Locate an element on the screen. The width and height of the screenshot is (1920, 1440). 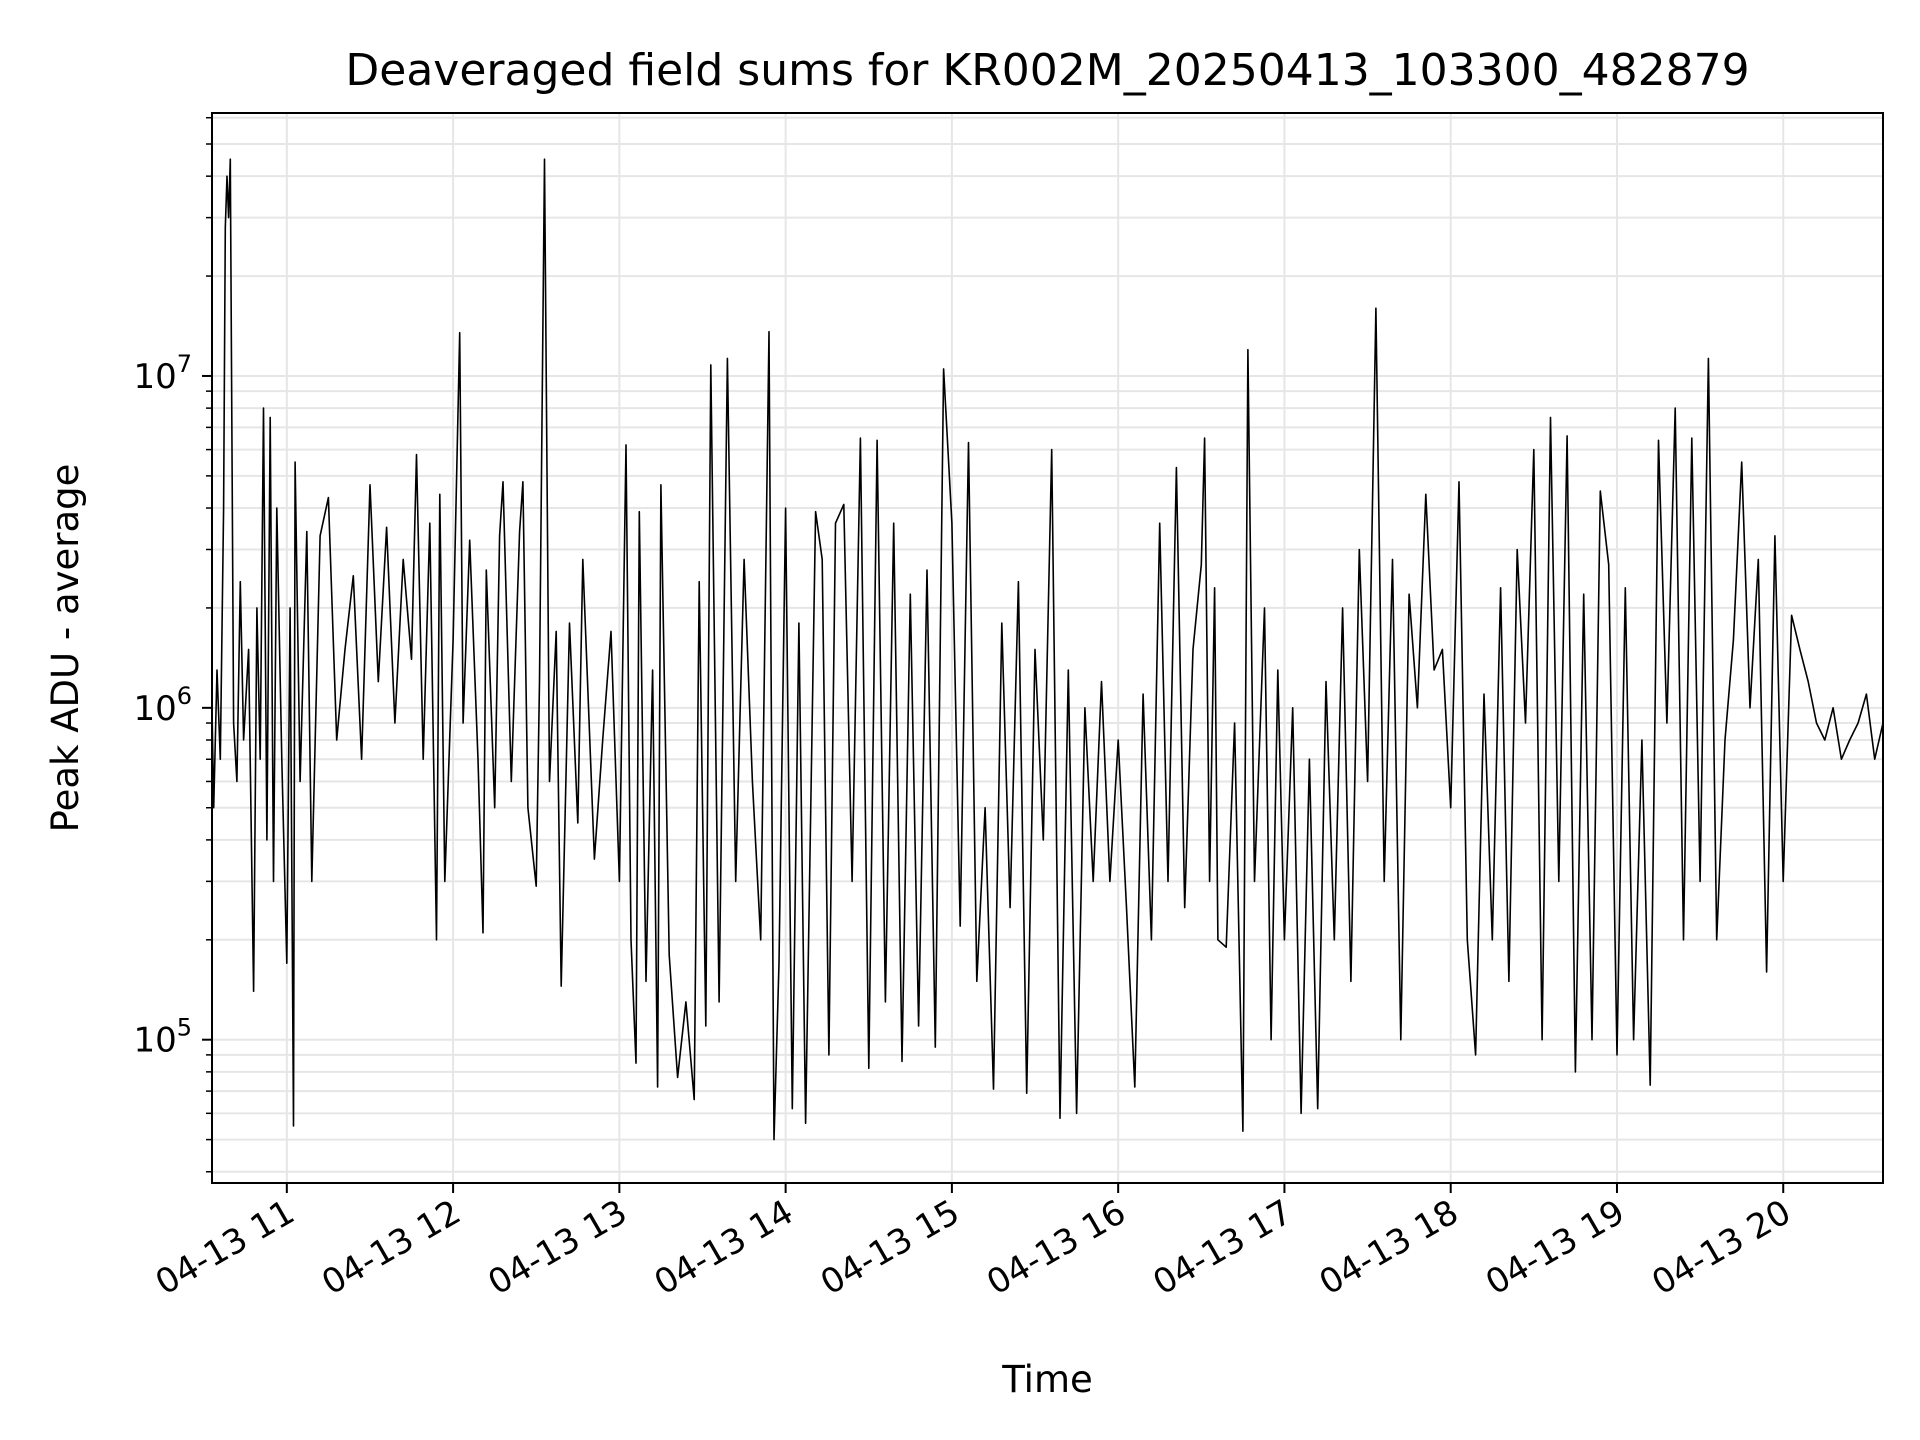
y-tick-label: 10⁶ is located at coordinates (162, 705).